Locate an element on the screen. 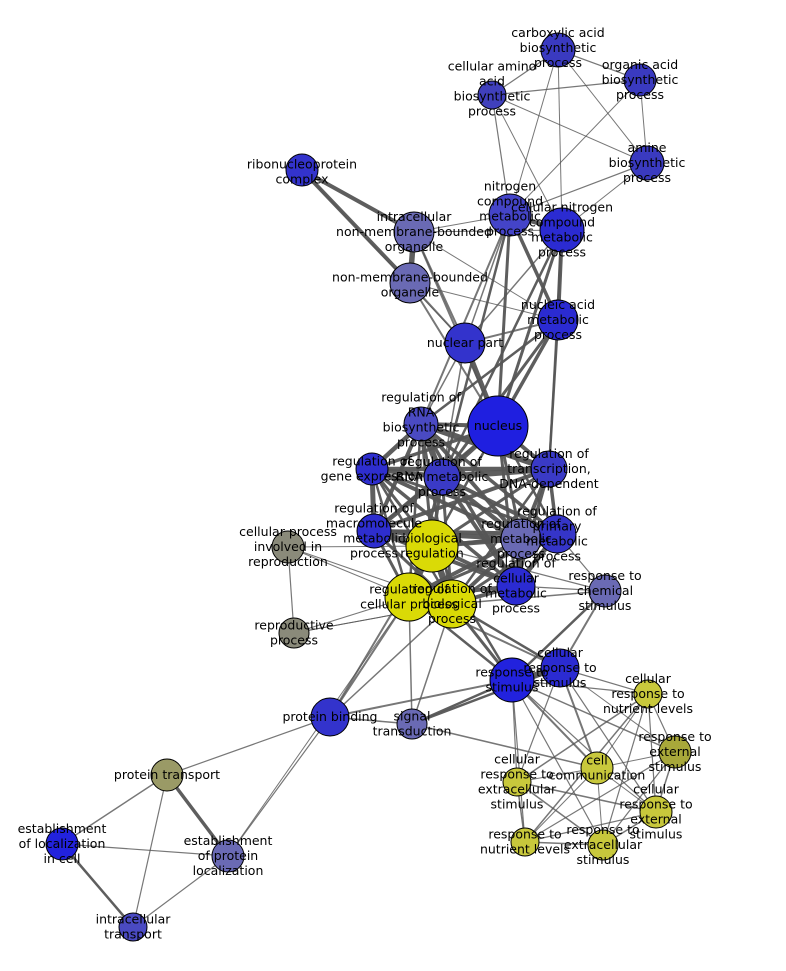 The height and width of the screenshot is (971, 786). node-nucleic_acid_metabolic_process is located at coordinates (558, 320).